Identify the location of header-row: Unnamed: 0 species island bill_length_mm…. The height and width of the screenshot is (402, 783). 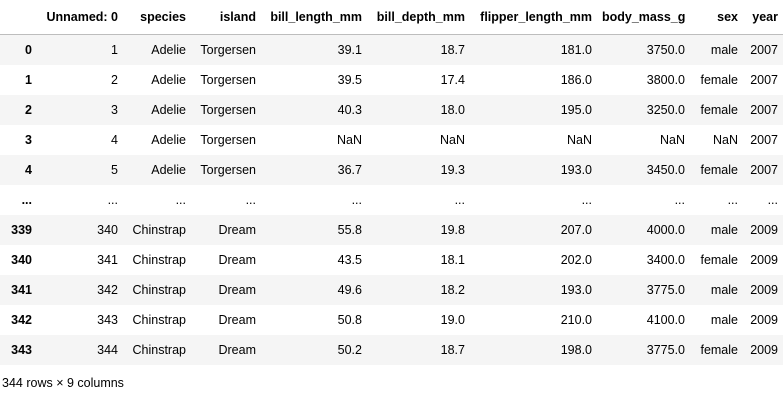
(391, 17).